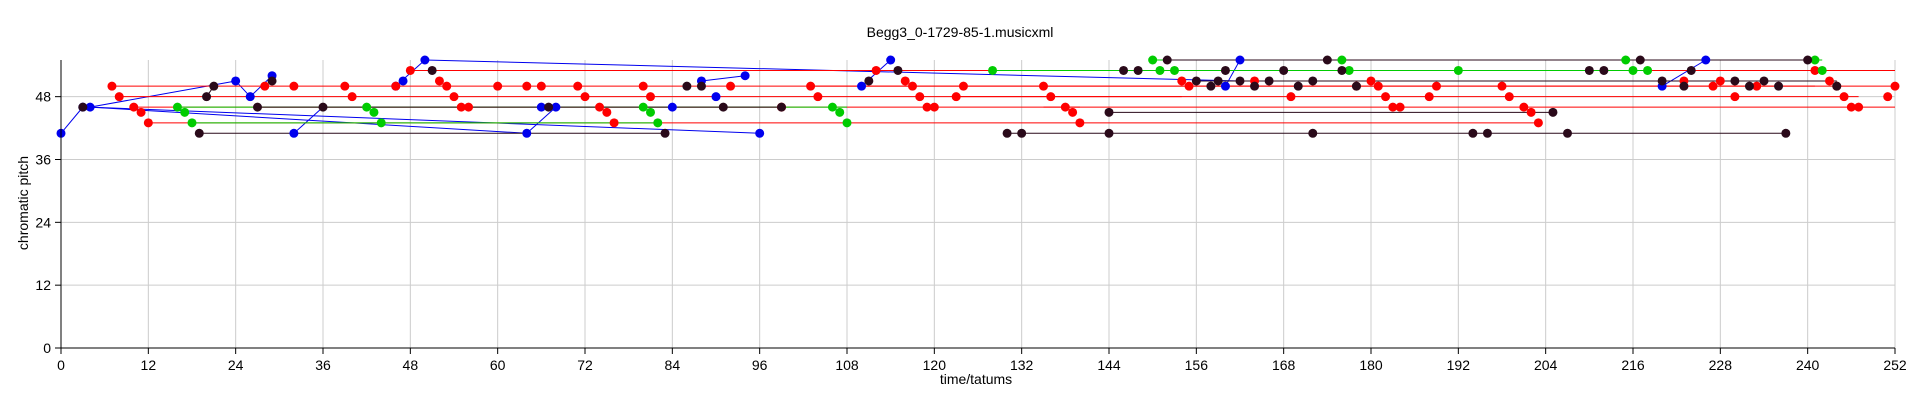  I want to click on x-tick-label: 12, so click(149, 365).